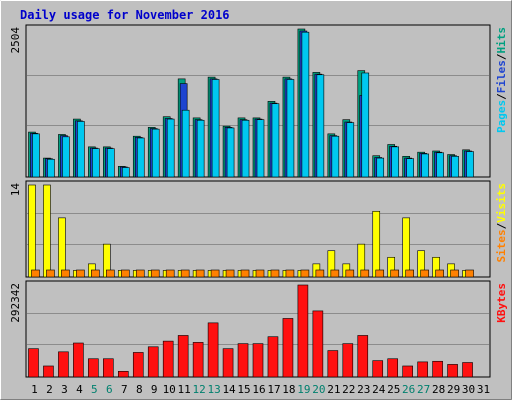 This screenshot has width=512, height=405. I want to click on day-label: 17, so click(273, 389).